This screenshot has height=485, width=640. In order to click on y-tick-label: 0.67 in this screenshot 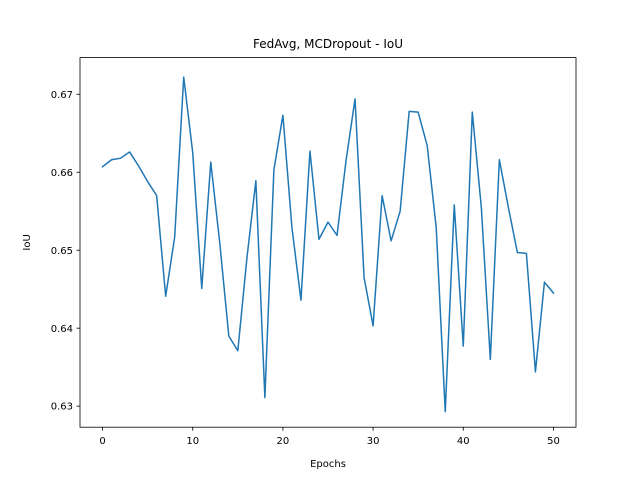, I will do `click(62, 95)`.